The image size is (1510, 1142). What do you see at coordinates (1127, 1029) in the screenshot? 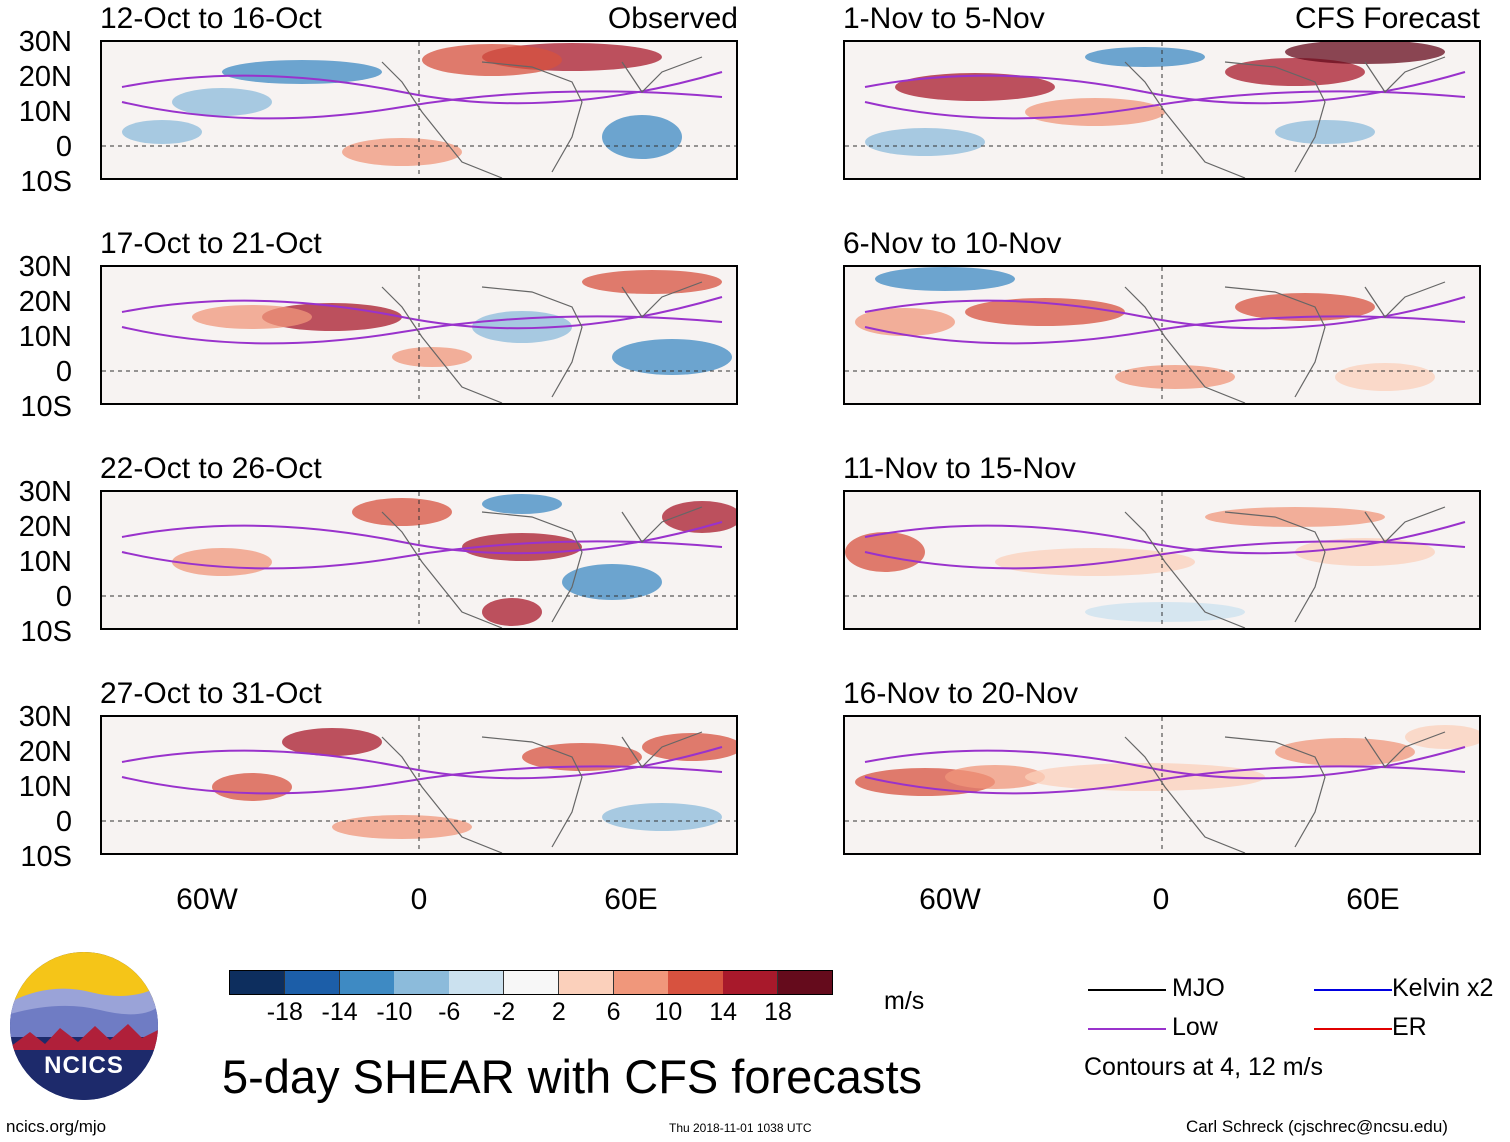
I see `legend-line-low` at bounding box center [1127, 1029].